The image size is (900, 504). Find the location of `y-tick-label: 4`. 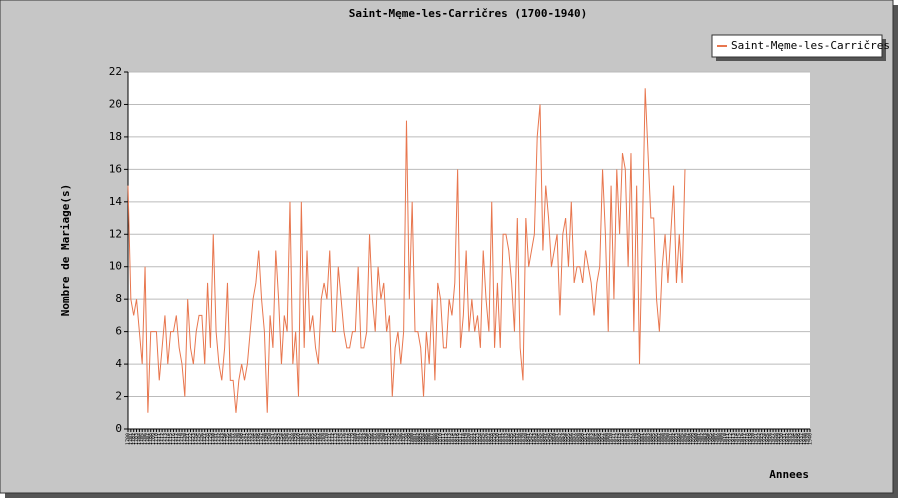

y-tick-label: 4 is located at coordinates (118, 363).